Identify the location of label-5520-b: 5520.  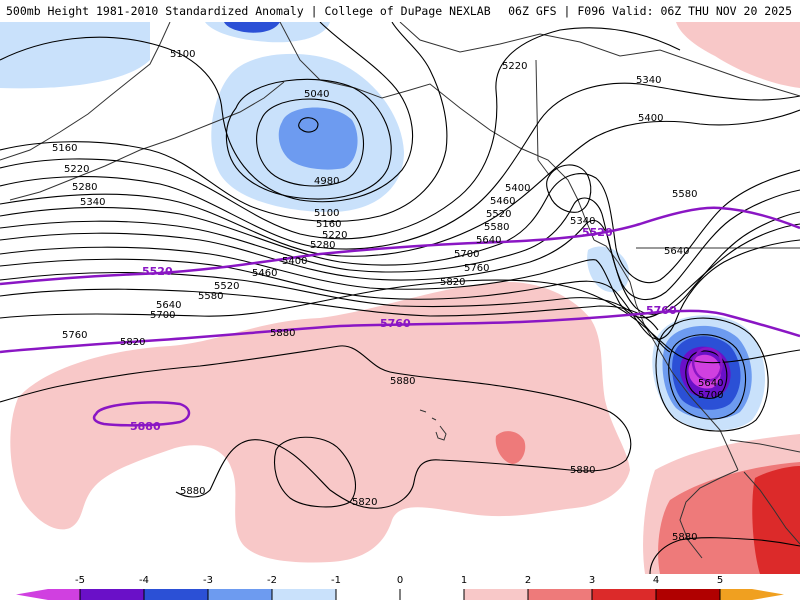
(498, 214).